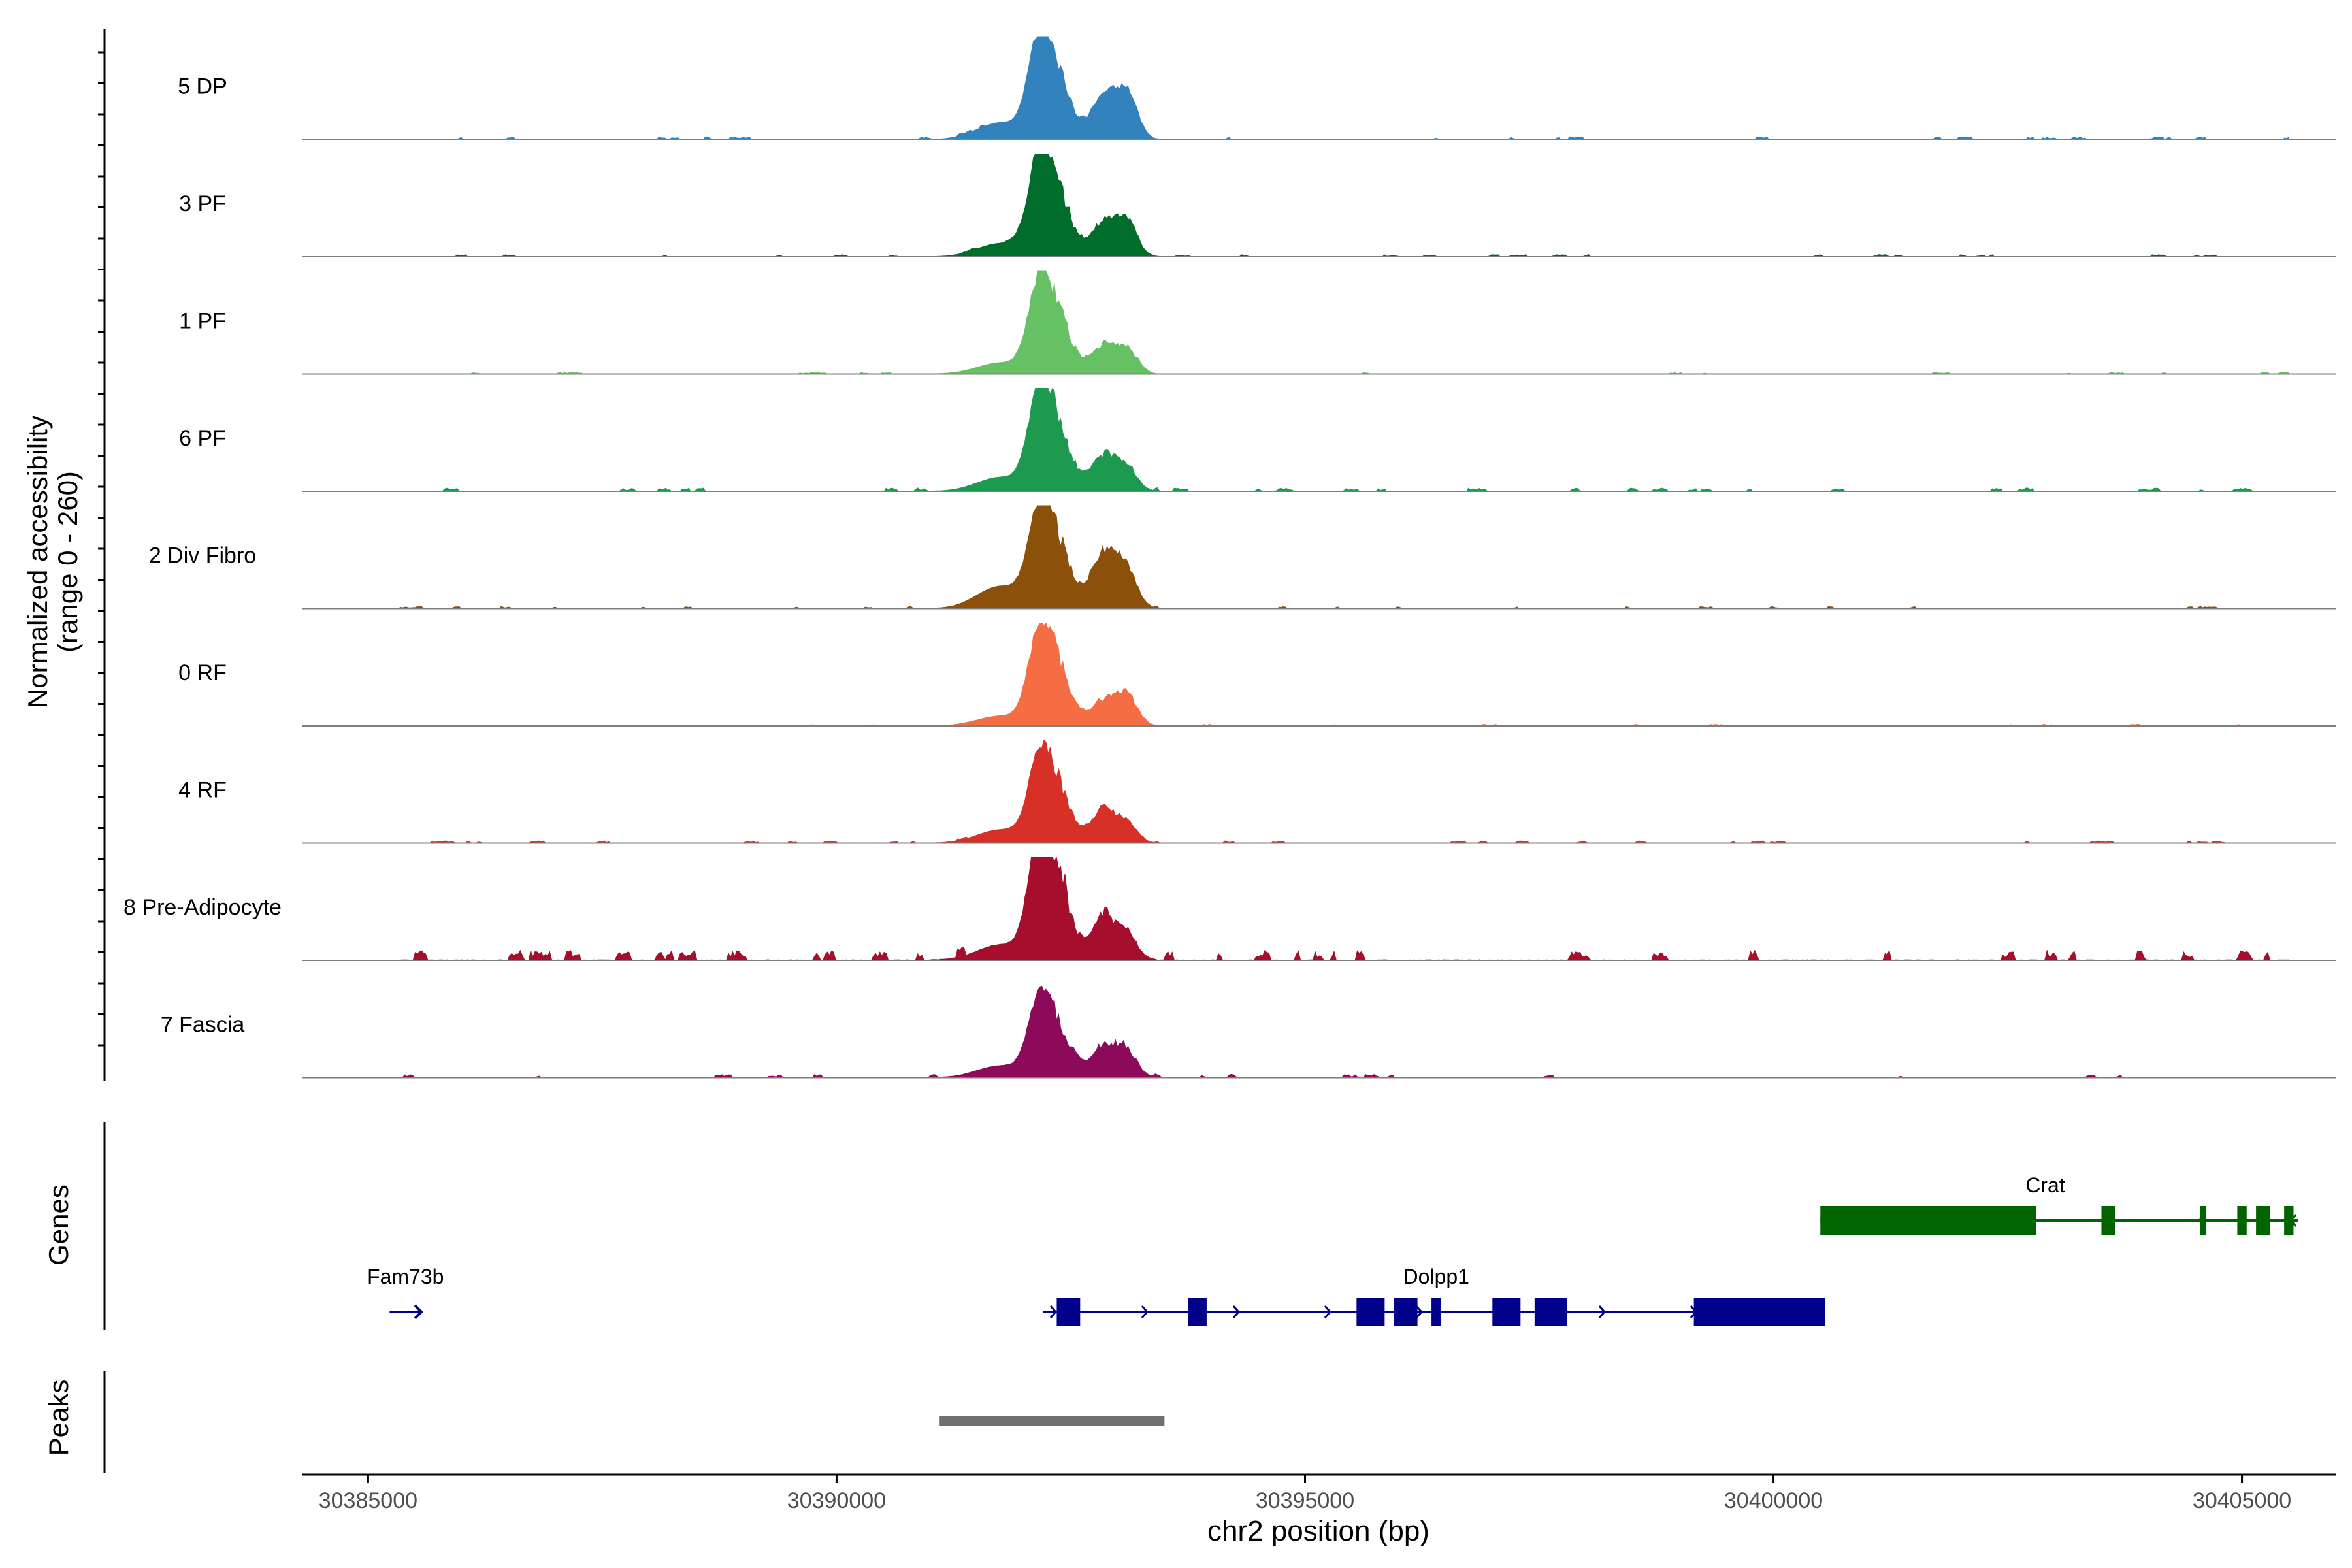 This screenshot has height=1568, width=2352. I want to click on y-axis-range-label: (range 0 - 260), so click(67, 562).